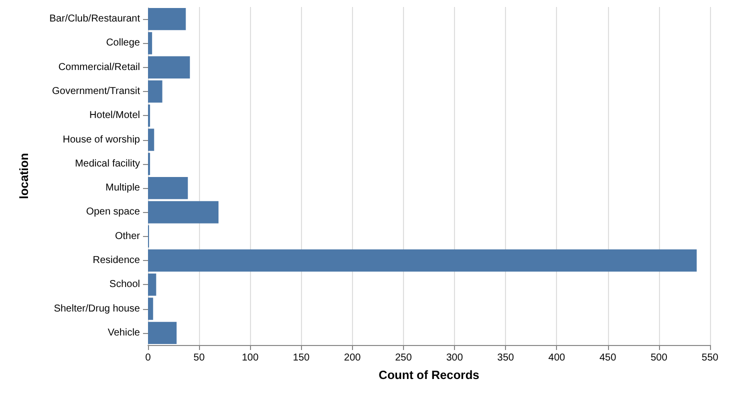  Describe the element at coordinates (123, 188) in the screenshot. I see `y-tick-label: Multiple` at that location.